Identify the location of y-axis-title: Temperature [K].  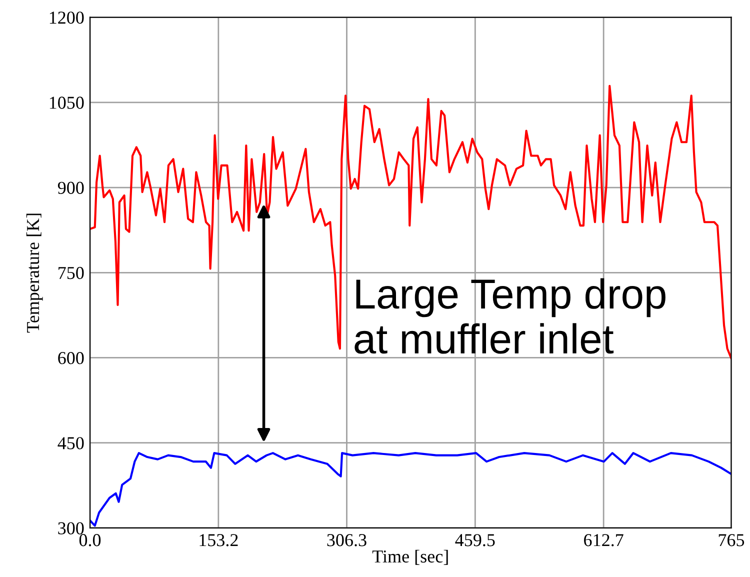
(34, 273).